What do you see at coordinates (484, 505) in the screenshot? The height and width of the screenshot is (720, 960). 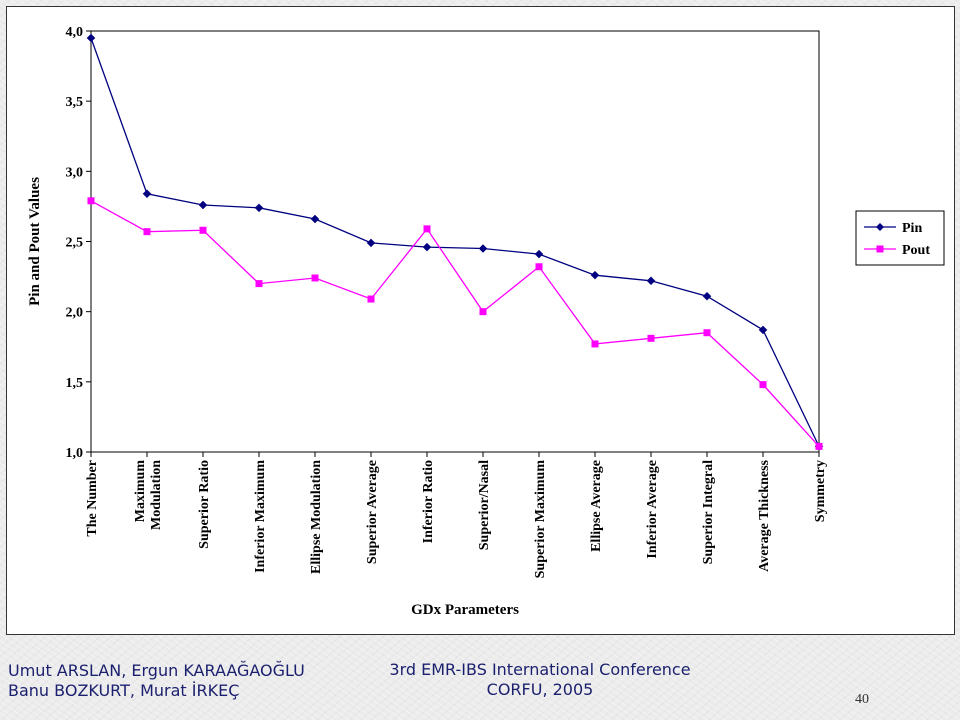 I see `x-category-label: Superior/Nasal` at bounding box center [484, 505].